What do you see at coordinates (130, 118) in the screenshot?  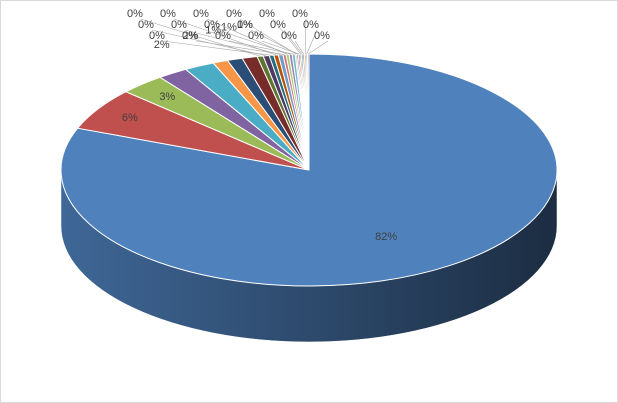 I see `data-label: 6%` at bounding box center [130, 118].